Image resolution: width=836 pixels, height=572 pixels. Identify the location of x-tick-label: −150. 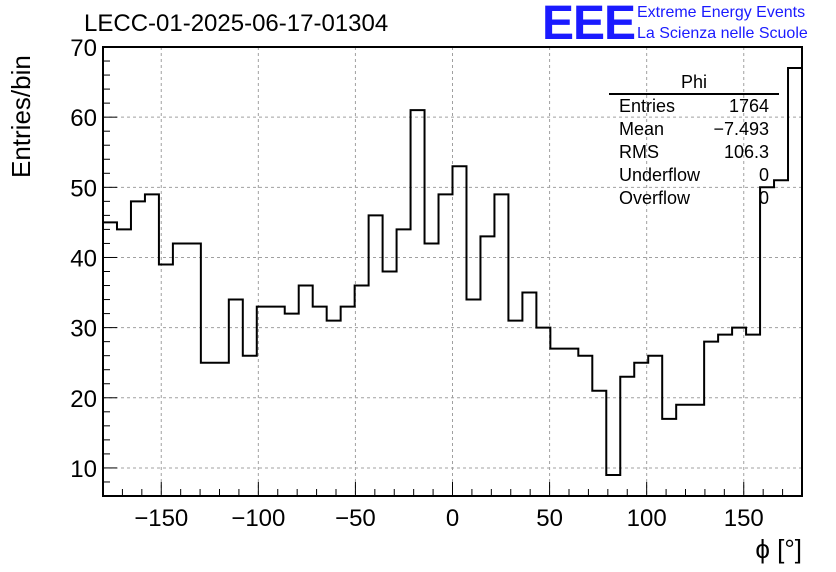
(161, 518).